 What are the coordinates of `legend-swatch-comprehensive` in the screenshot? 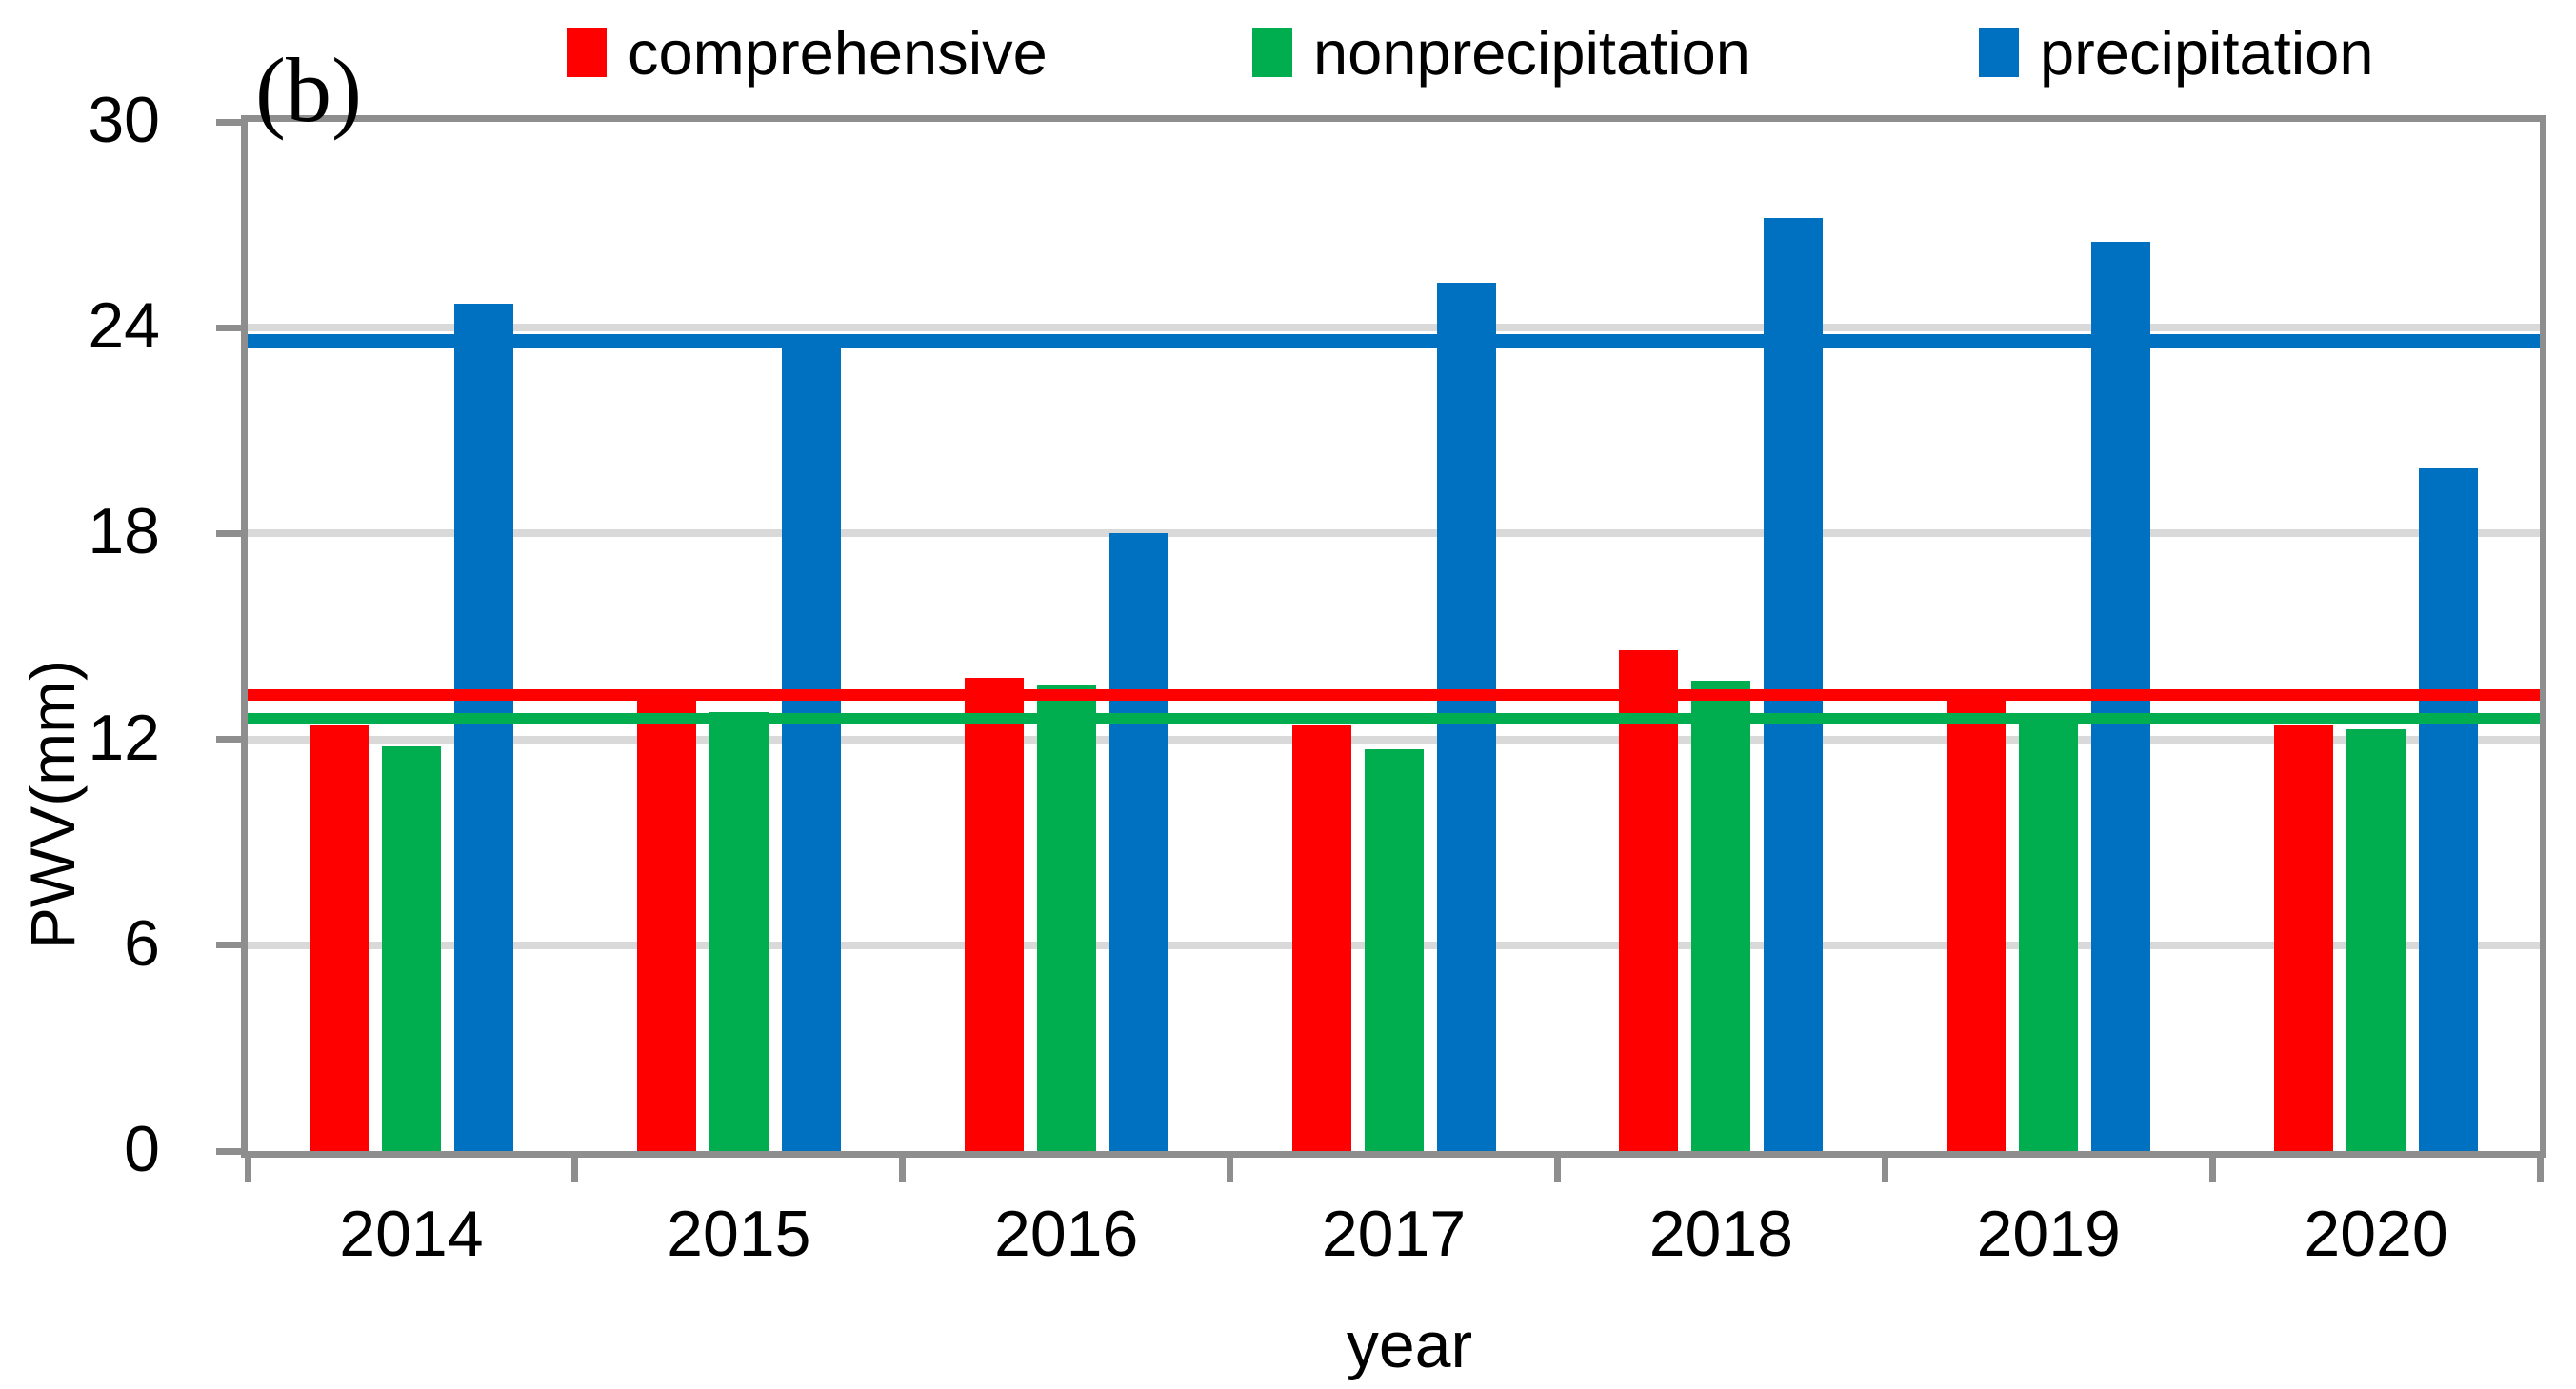 It's located at (587, 52).